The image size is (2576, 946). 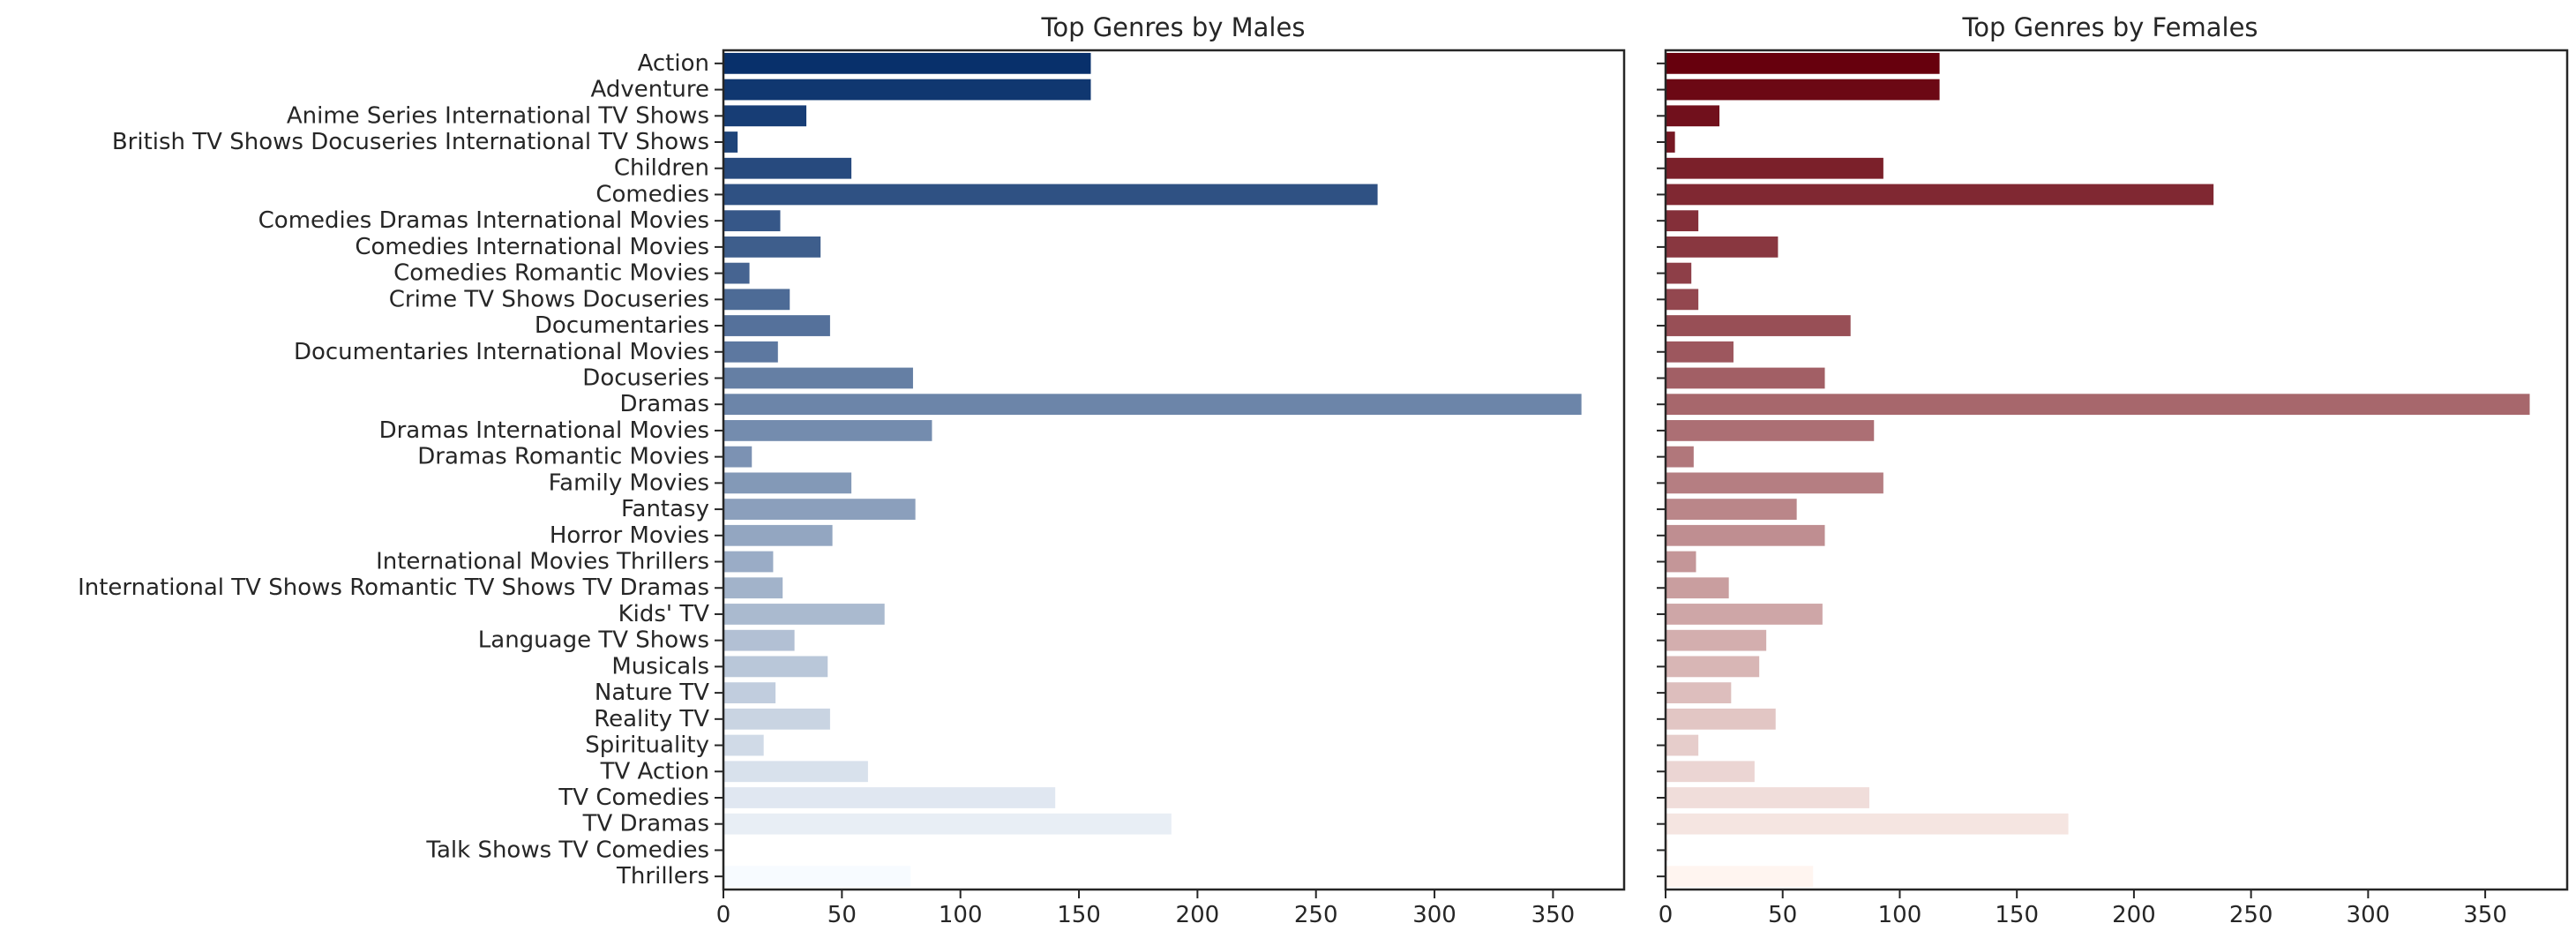 I want to click on females-bar-dramas-international-movies, so click(x=1771, y=430).